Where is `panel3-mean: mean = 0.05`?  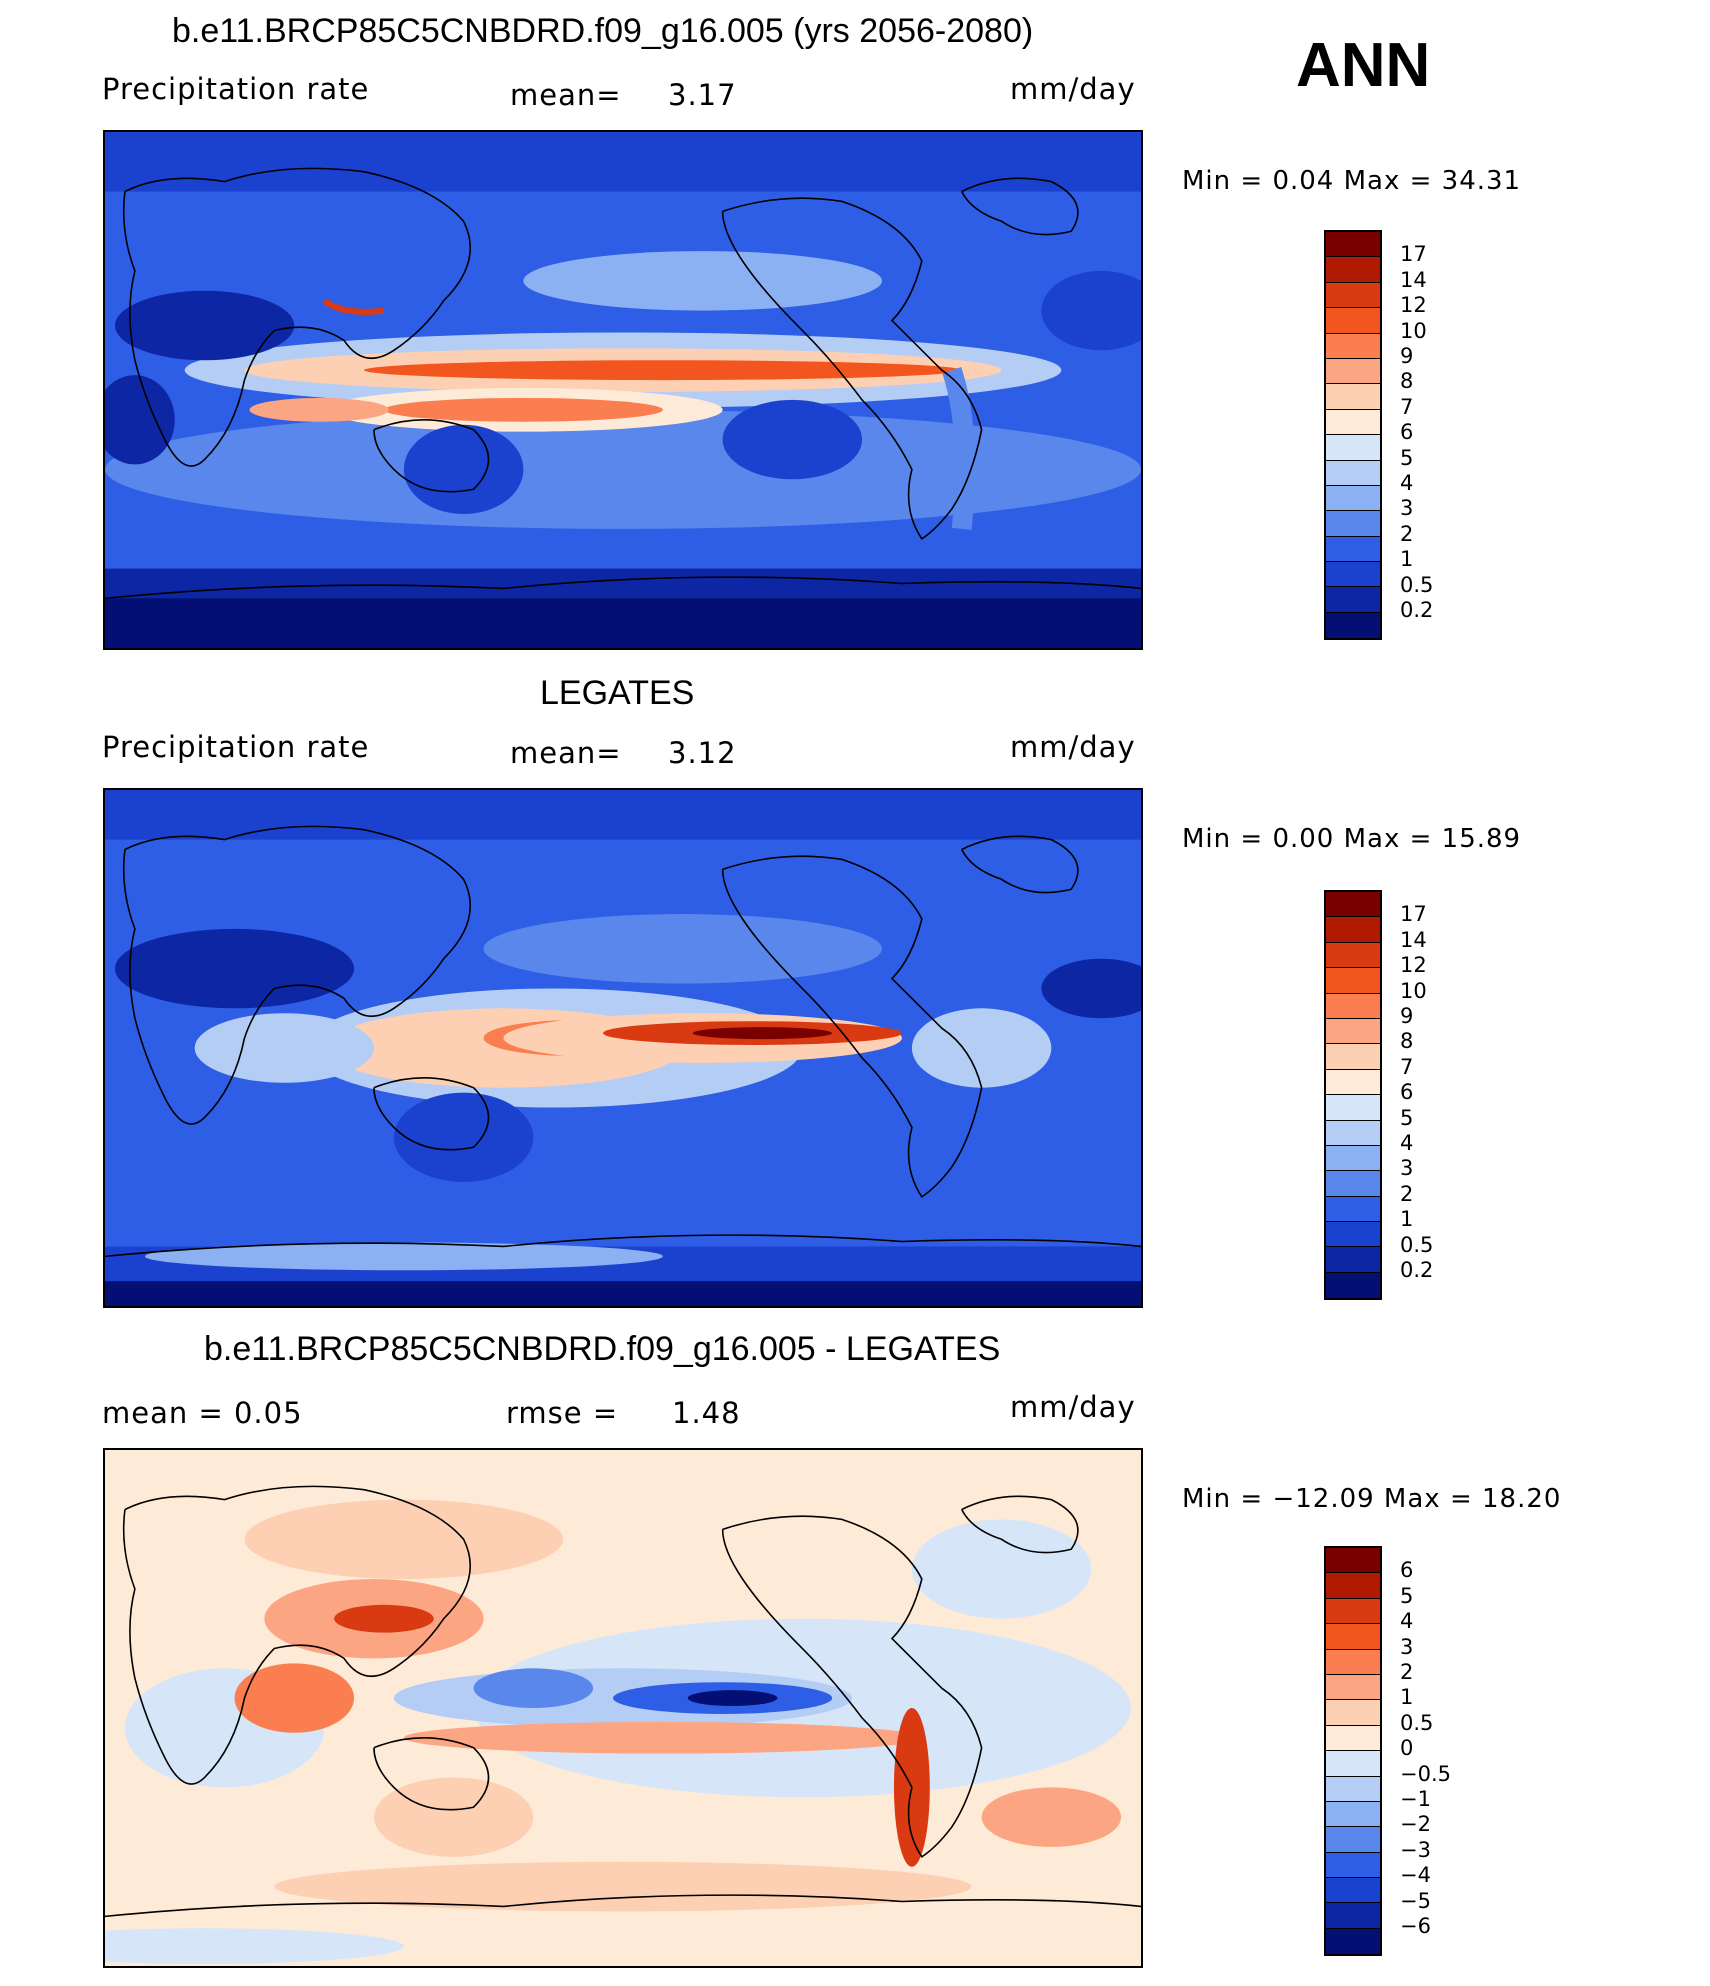
panel3-mean: mean = 0.05 is located at coordinates (202, 1413).